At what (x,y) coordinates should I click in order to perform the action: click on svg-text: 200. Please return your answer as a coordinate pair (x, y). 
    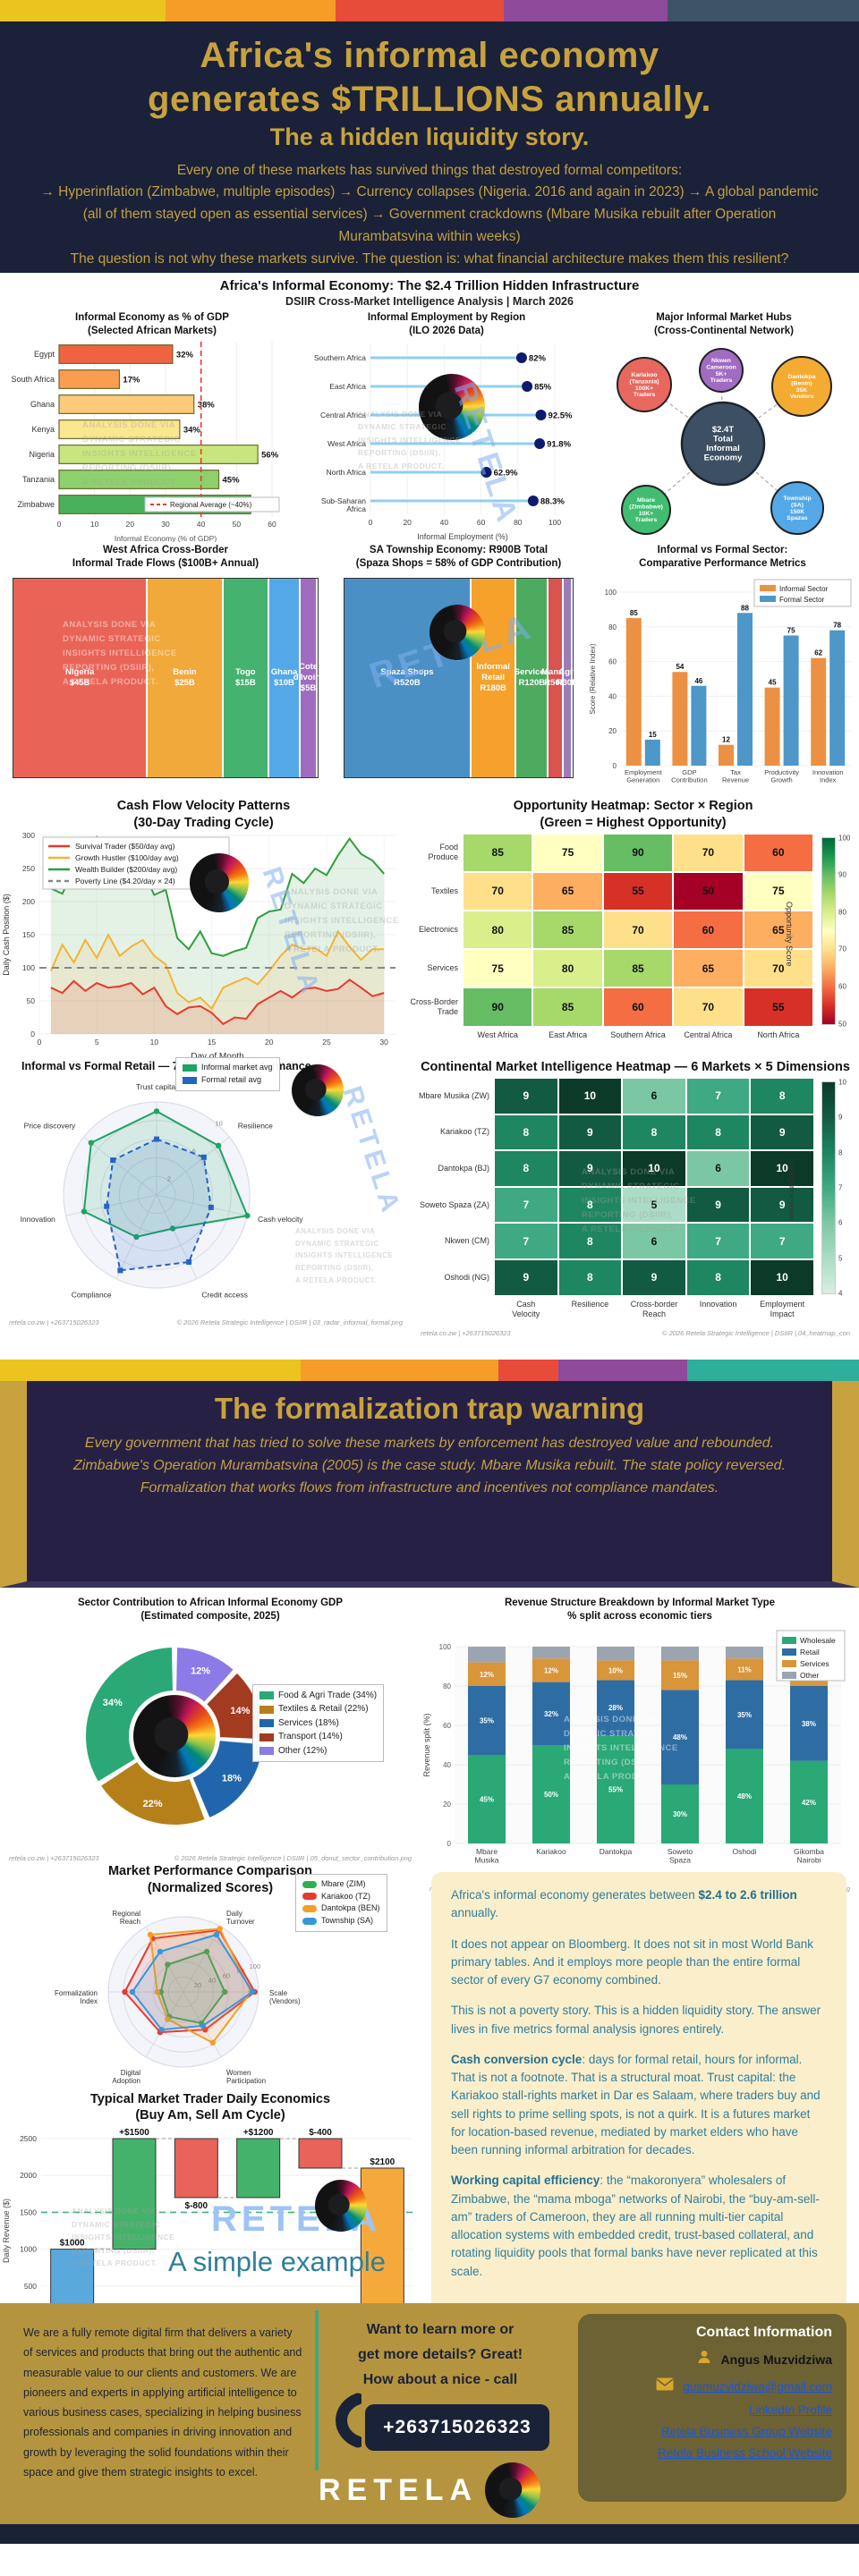
    Looking at the image, I should click on (28, 901).